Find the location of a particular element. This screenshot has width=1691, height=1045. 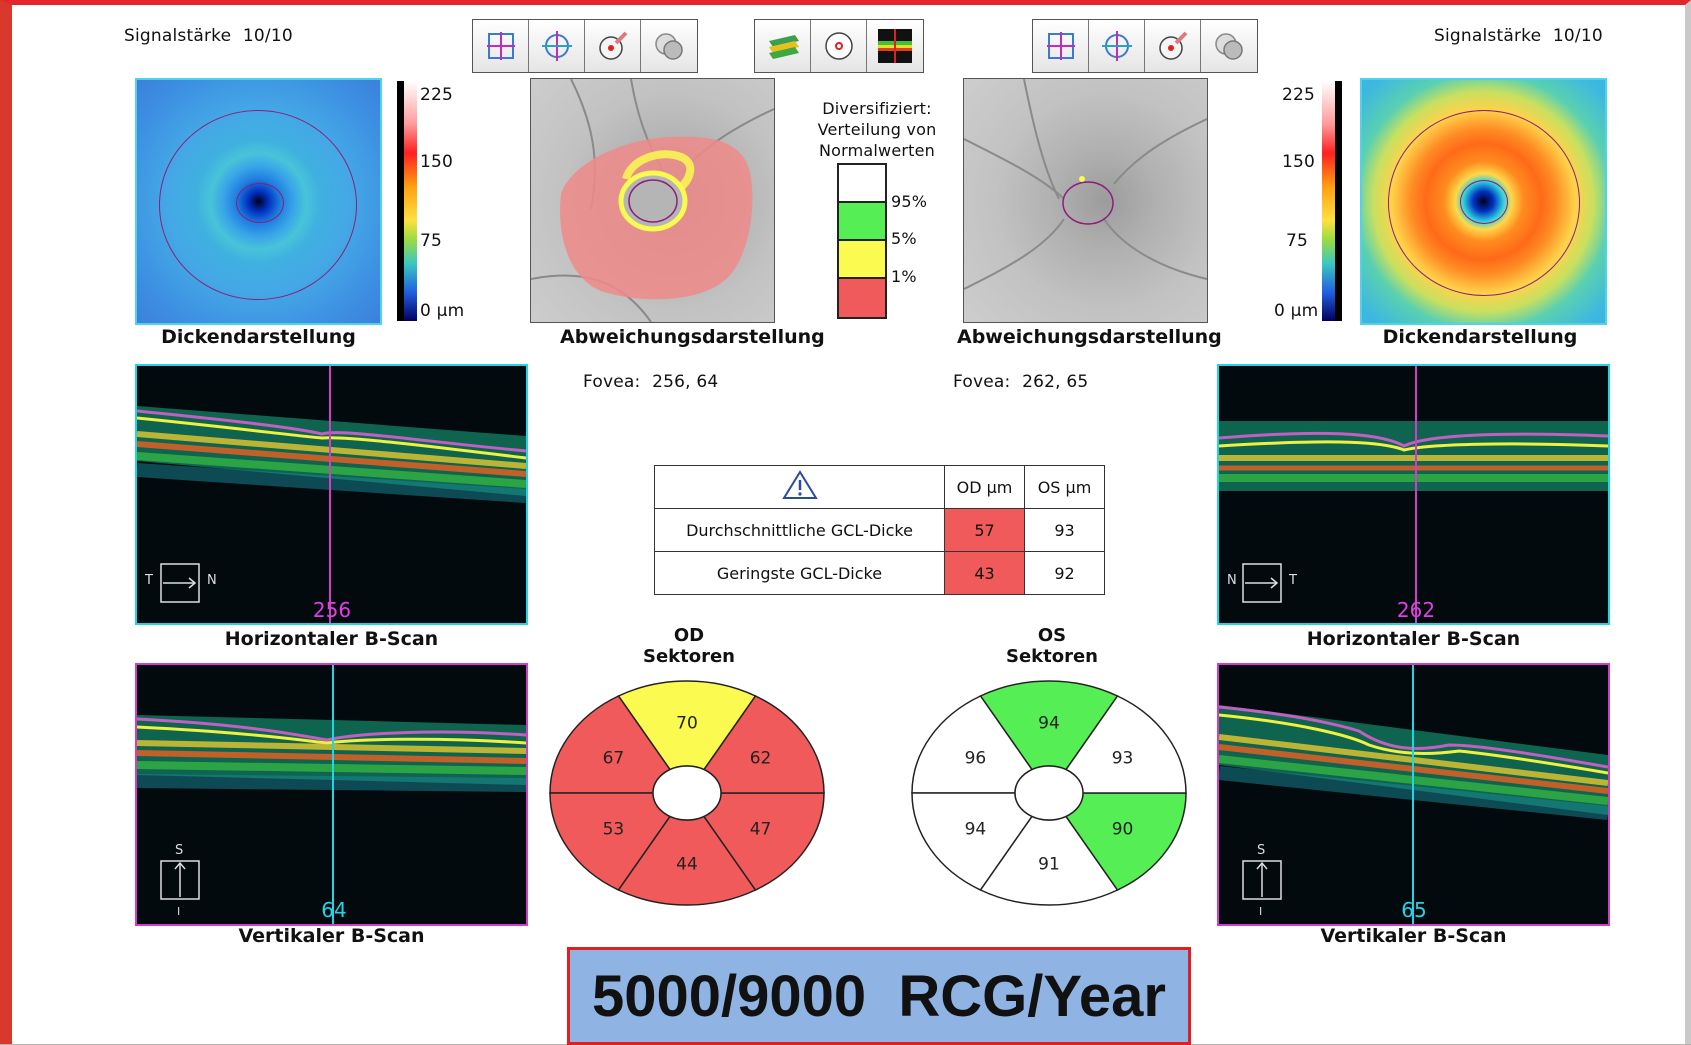

od-sector-chart: 70 67 53 44 47 62 is located at coordinates (687, 793).